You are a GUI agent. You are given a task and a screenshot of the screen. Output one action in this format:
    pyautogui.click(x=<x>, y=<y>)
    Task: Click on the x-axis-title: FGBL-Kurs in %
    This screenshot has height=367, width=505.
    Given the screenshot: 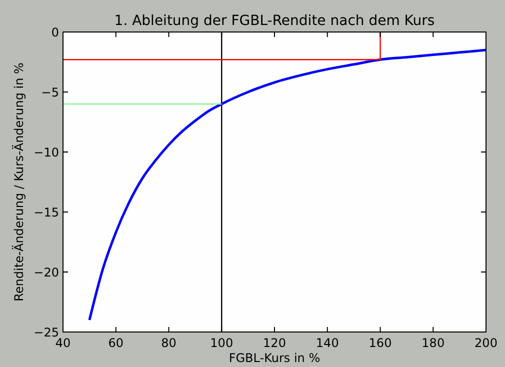 What is the action you would take?
    pyautogui.click(x=274, y=358)
    